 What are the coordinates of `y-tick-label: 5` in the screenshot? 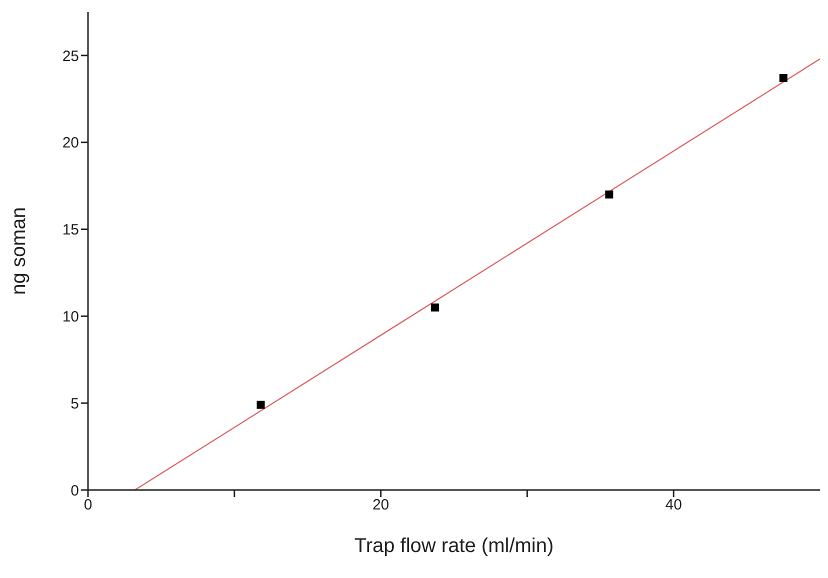 It's located at (74, 403).